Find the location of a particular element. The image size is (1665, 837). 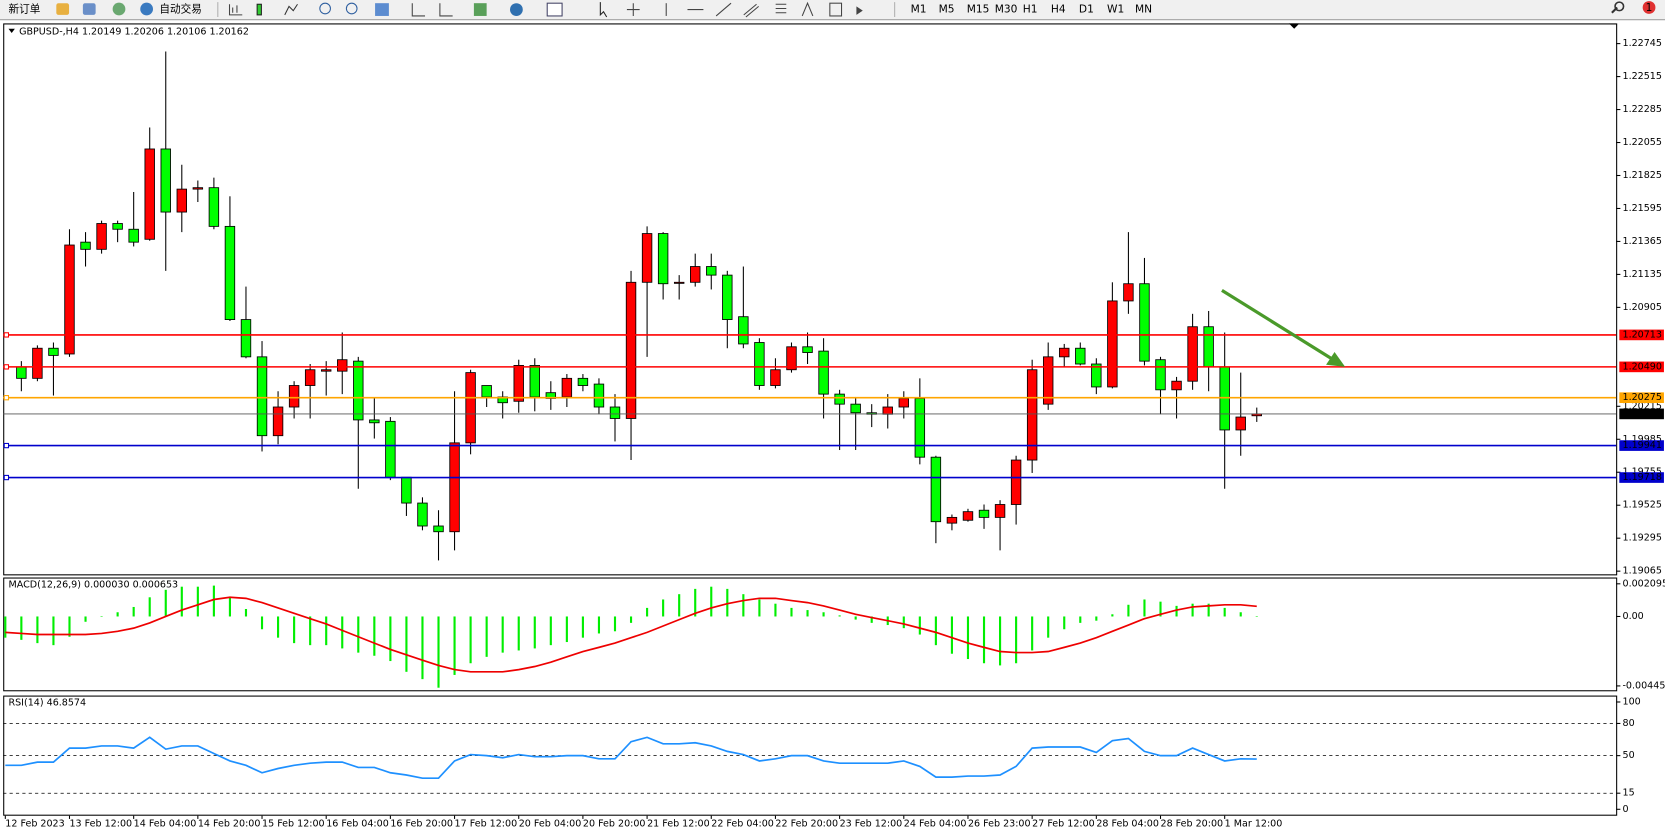

macd-panel is located at coordinates (810, 634).